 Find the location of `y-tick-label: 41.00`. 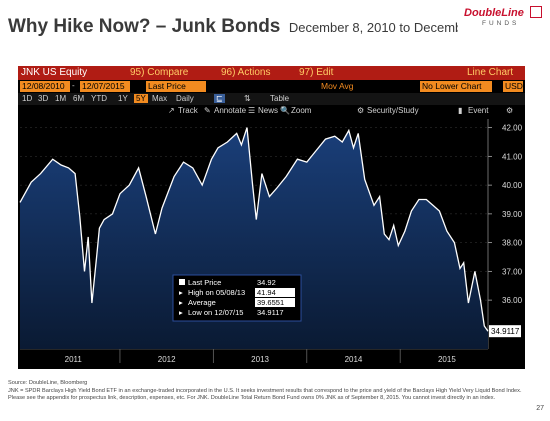

y-tick-label: 41.00 is located at coordinates (512, 156).